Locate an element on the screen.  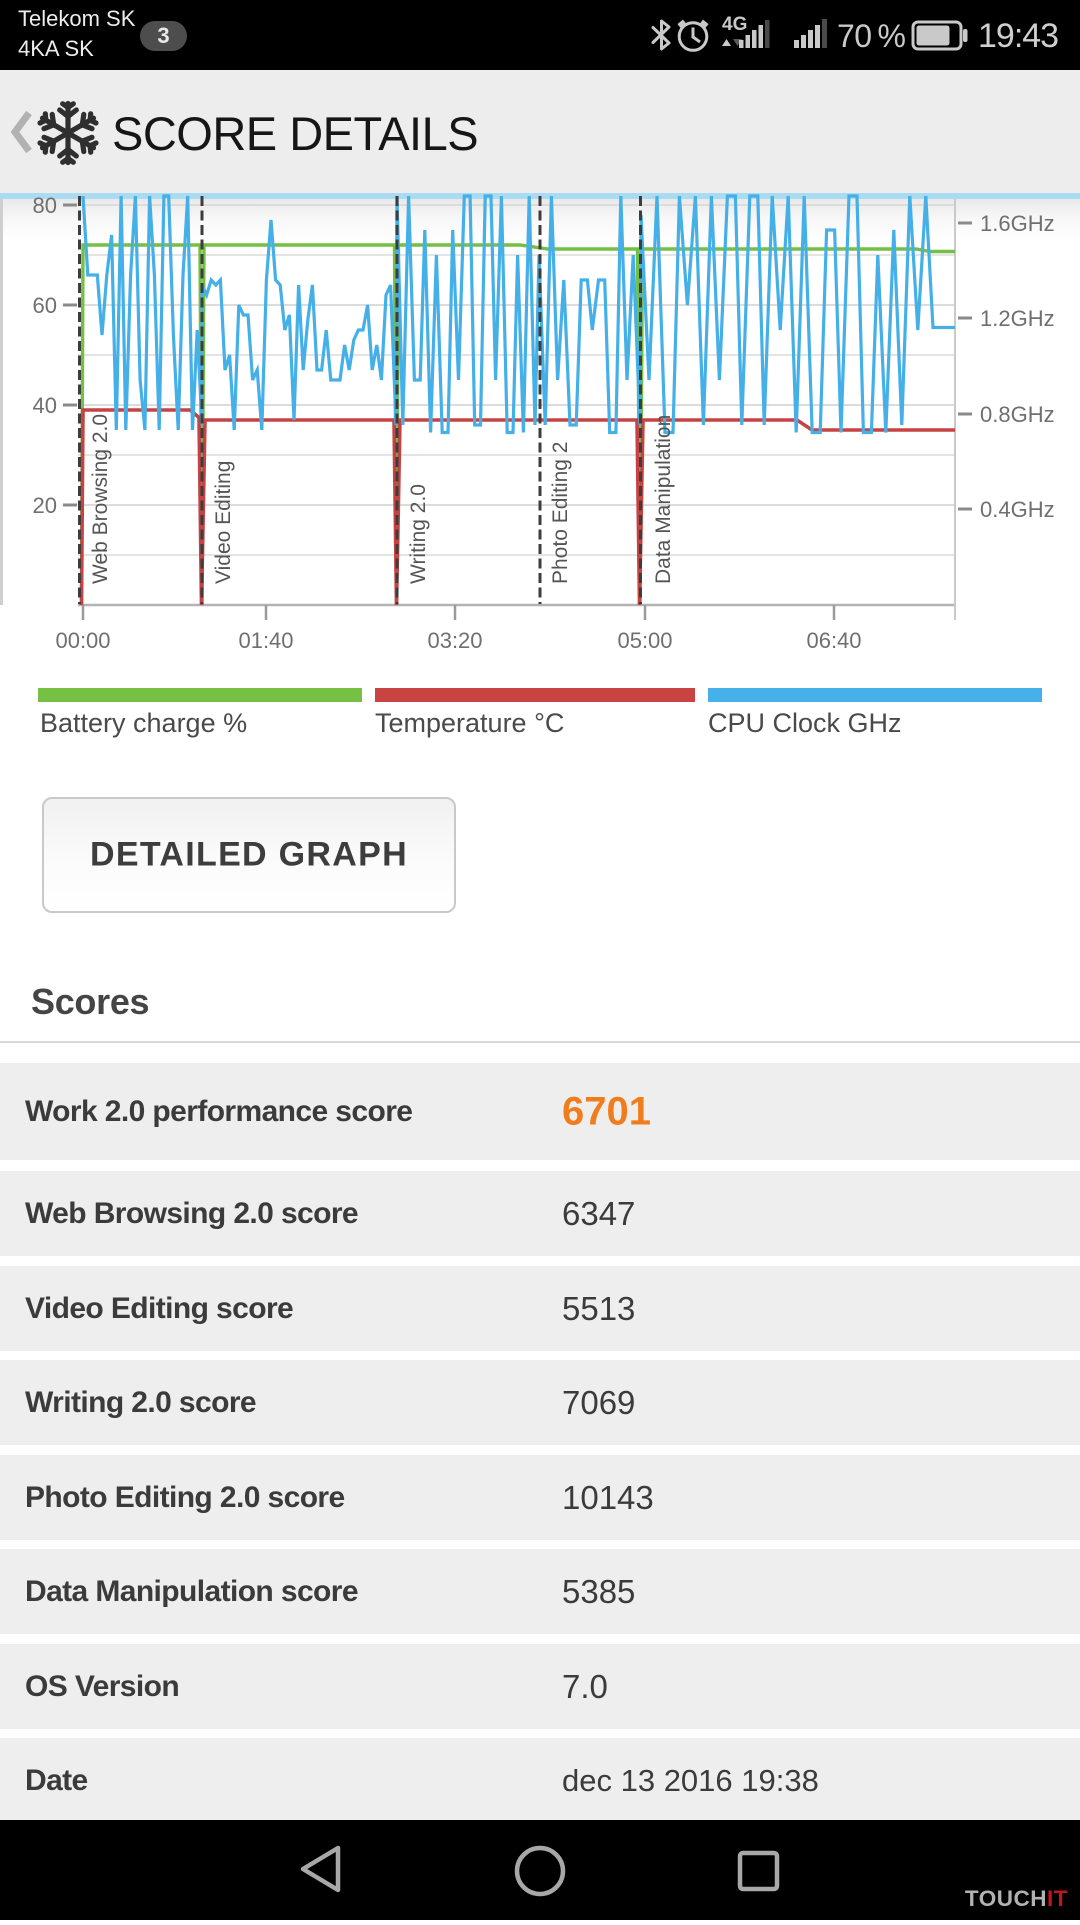
svg-text: 1.6GHz is located at coordinates (1017, 223).